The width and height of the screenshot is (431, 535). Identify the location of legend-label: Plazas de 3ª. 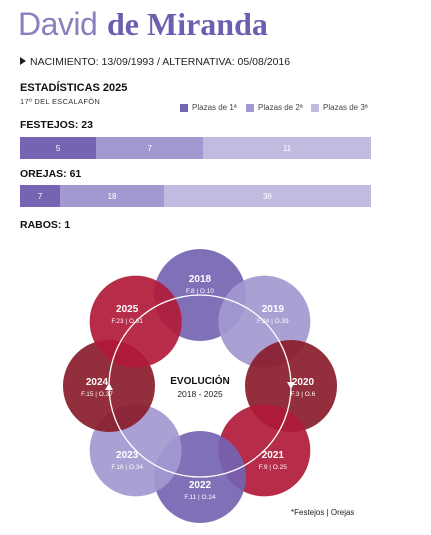
(345, 107).